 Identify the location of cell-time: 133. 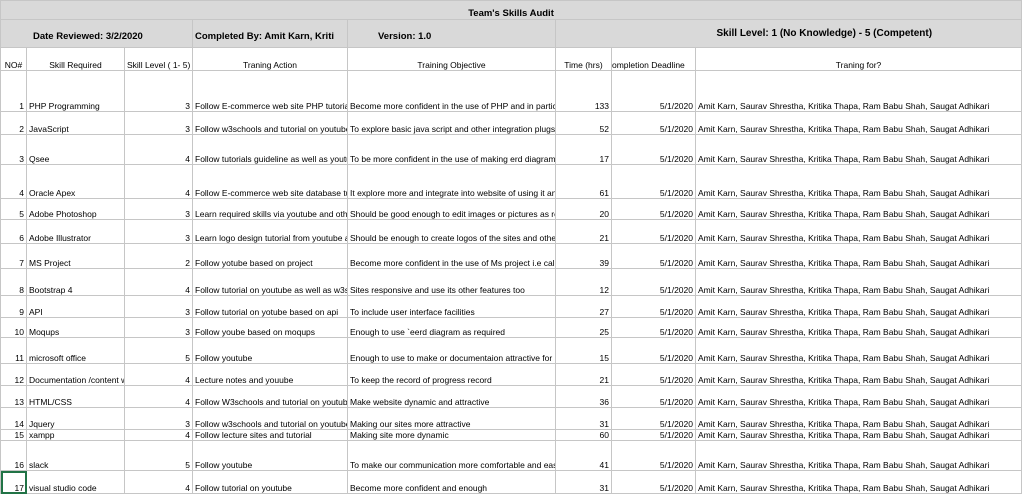
(583, 91).